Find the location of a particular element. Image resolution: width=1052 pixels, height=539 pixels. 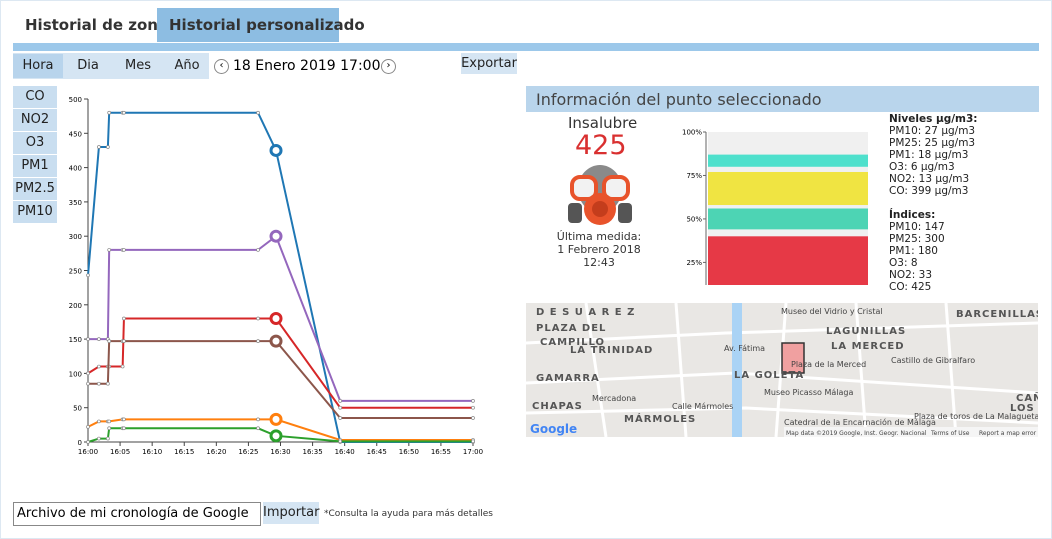

import-button: Importar is located at coordinates (291, 513).